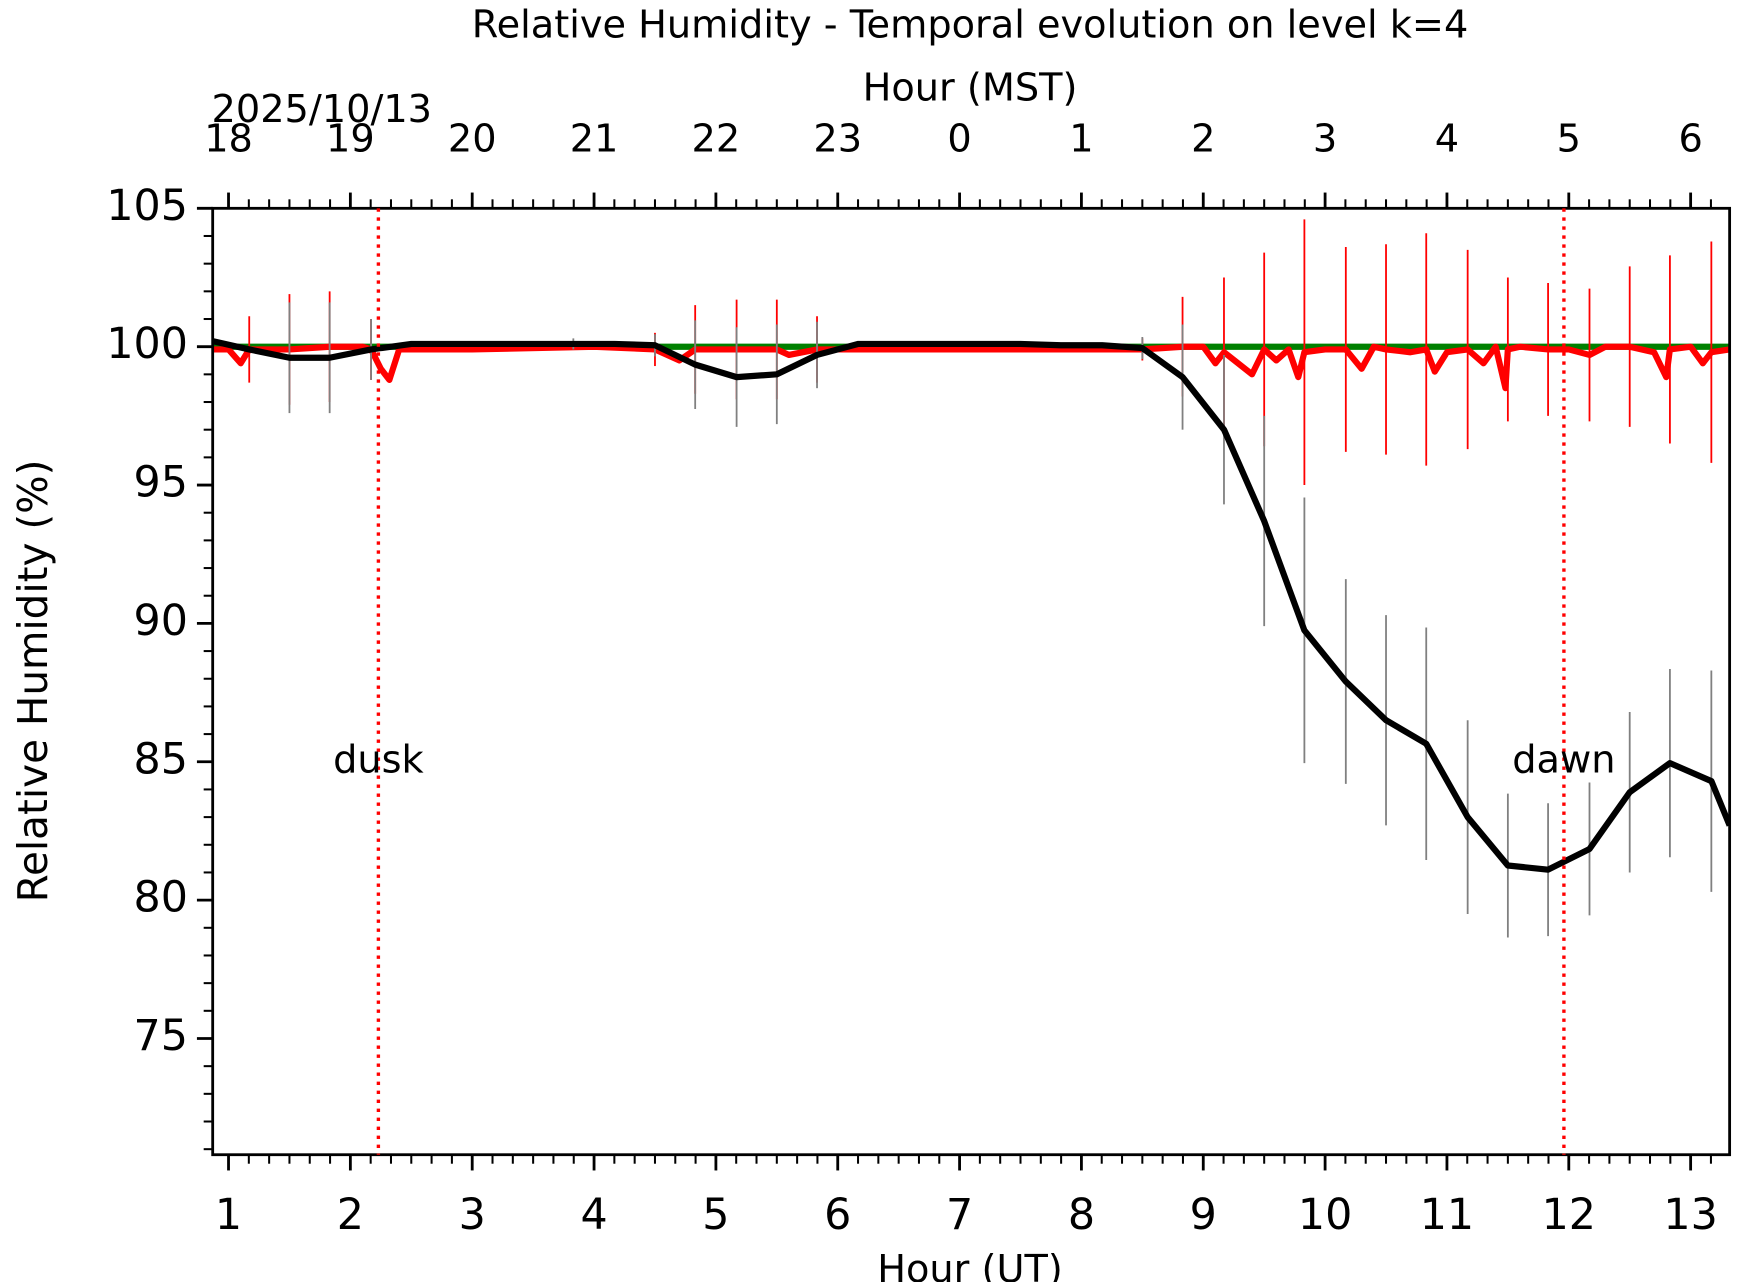 The width and height of the screenshot is (1742, 1282). Describe the element at coordinates (472, 1215) in the screenshot. I see `x-tick-label: 3` at that location.